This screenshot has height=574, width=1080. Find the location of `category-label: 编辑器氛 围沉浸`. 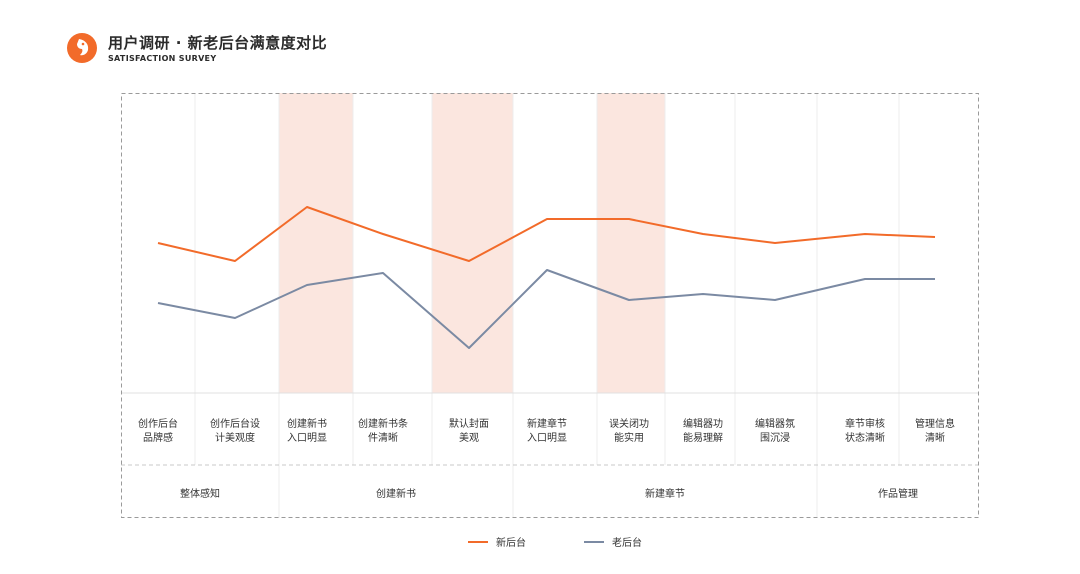

category-label: 编辑器氛 围沉浸 is located at coordinates (775, 432).